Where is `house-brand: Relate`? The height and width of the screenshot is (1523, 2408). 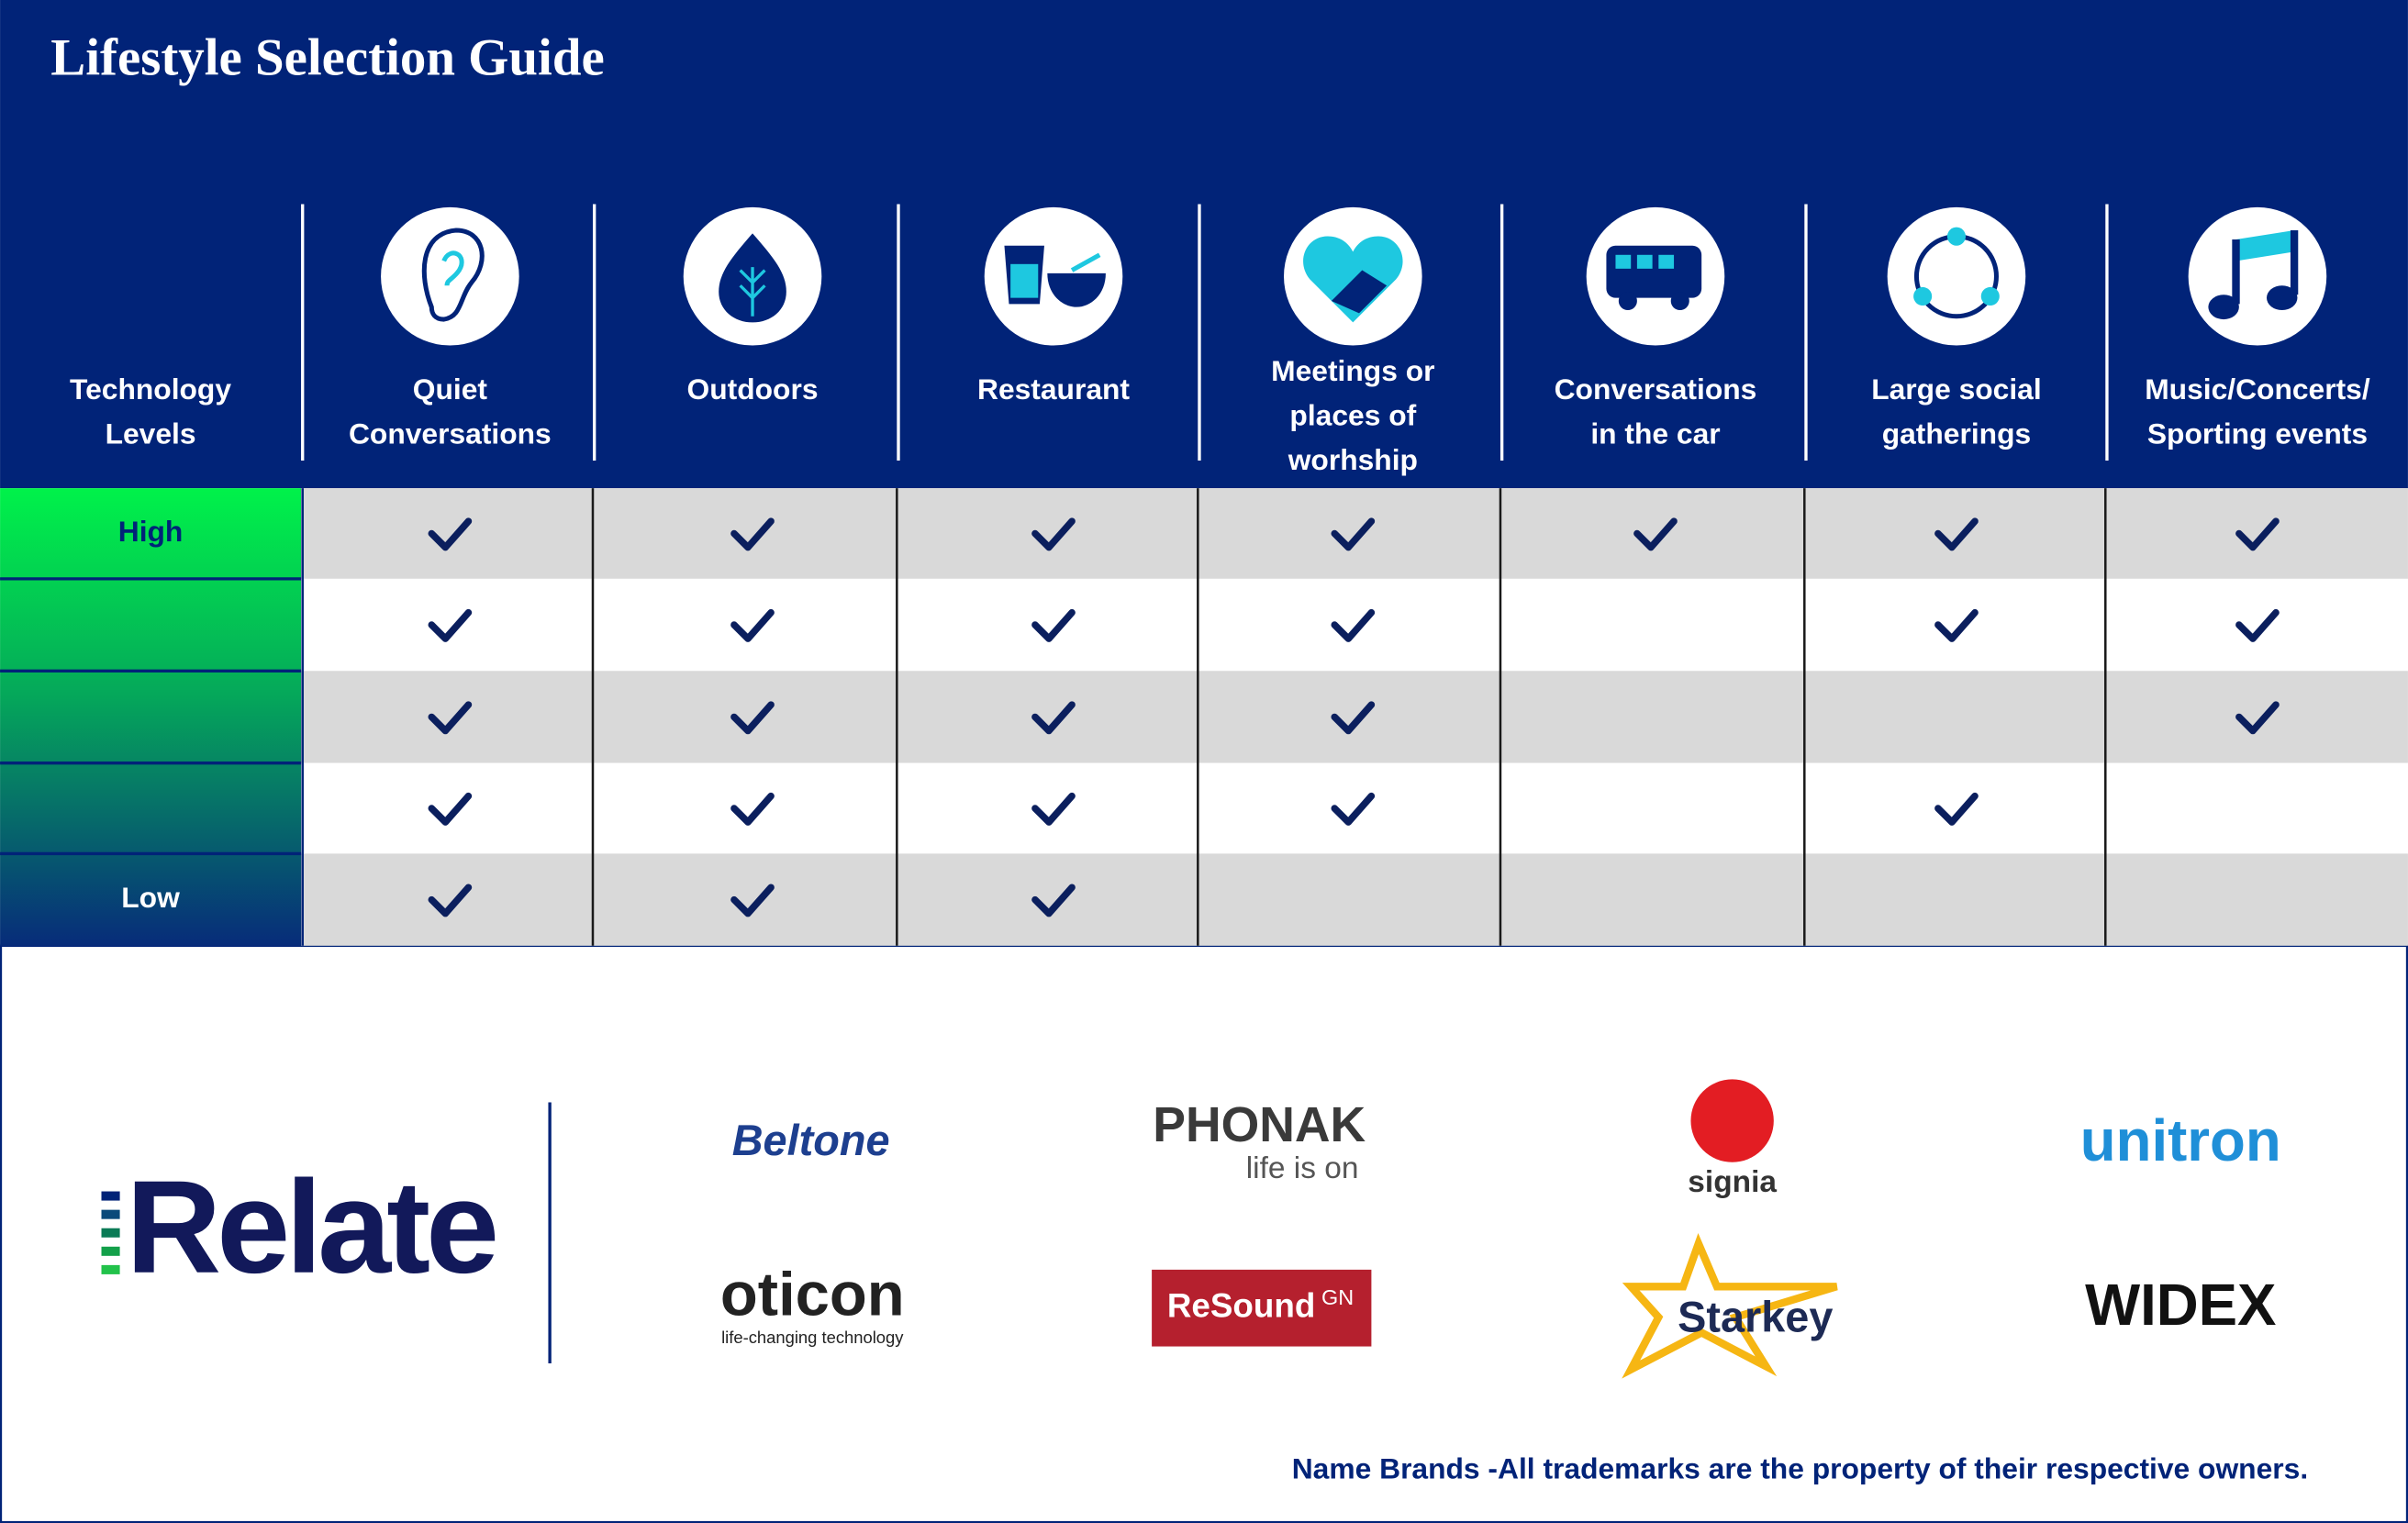 house-brand: Relate is located at coordinates (311, 1227).